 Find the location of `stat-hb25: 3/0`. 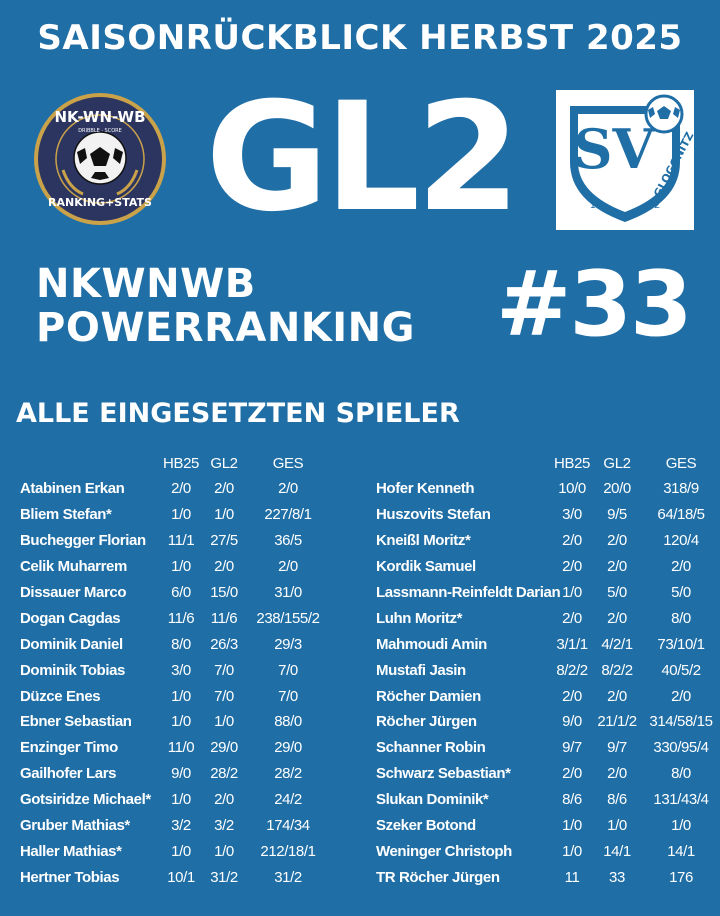

stat-hb25: 3/0 is located at coordinates (572, 515).